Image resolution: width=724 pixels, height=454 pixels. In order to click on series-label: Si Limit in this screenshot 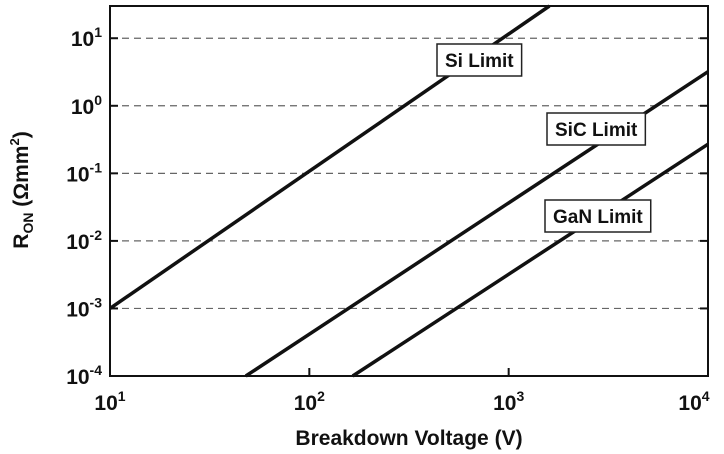, I will do `click(479, 60)`.